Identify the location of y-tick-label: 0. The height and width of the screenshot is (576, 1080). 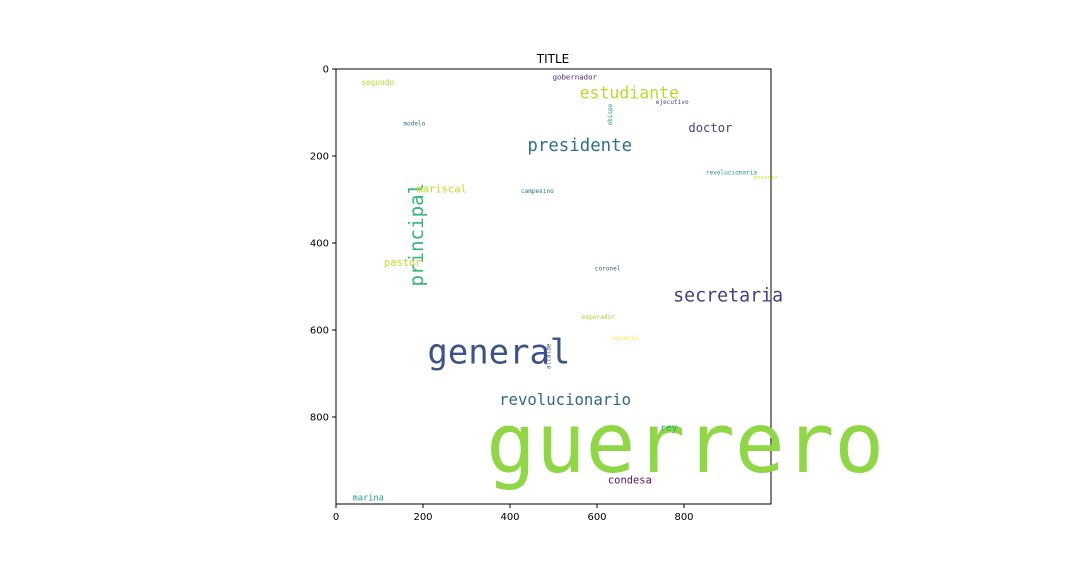
(326, 70).